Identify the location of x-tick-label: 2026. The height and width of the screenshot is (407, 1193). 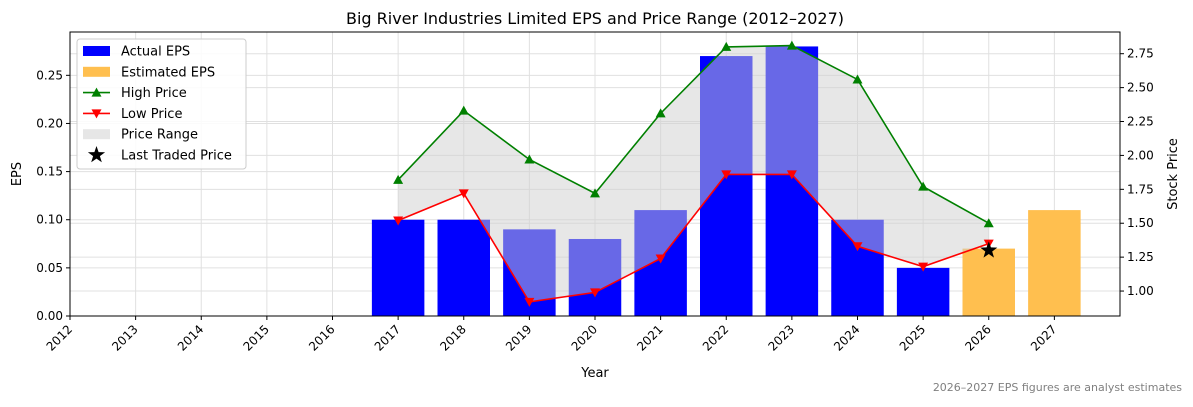
(977, 337).